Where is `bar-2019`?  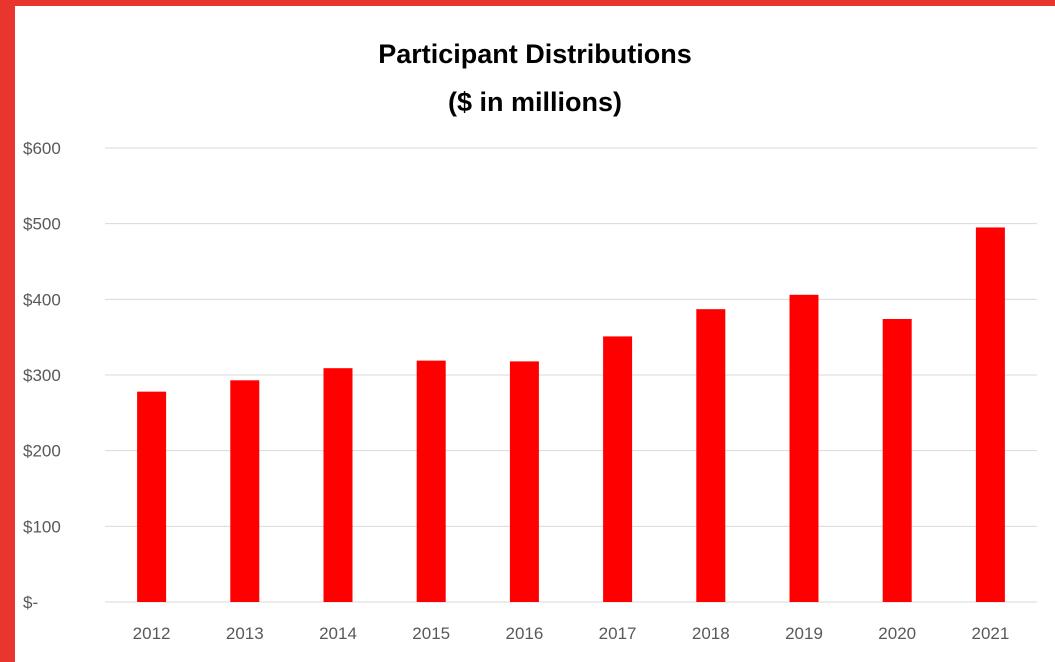 bar-2019 is located at coordinates (804, 448).